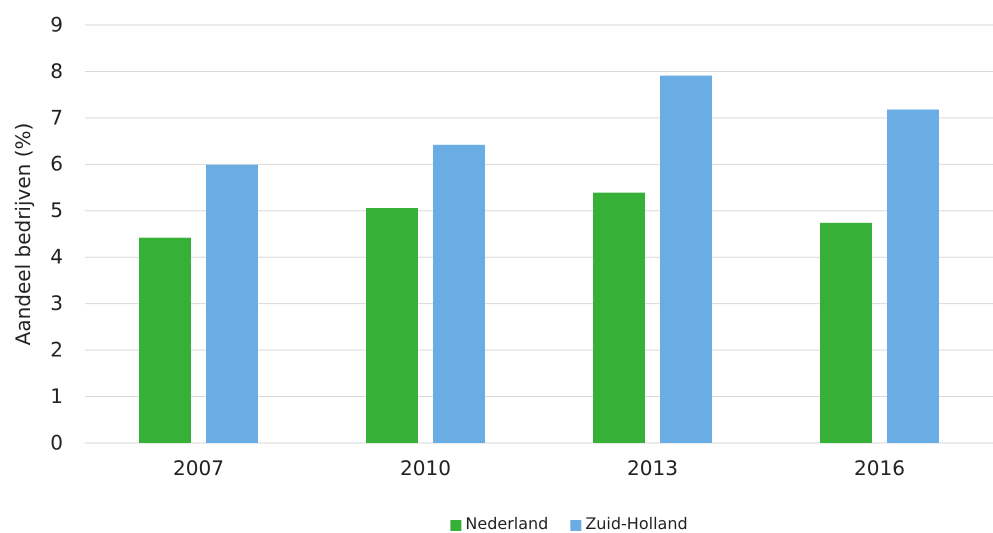 The height and width of the screenshot is (533, 993). What do you see at coordinates (56, 210) in the screenshot?
I see `y-tick-label: 5` at bounding box center [56, 210].